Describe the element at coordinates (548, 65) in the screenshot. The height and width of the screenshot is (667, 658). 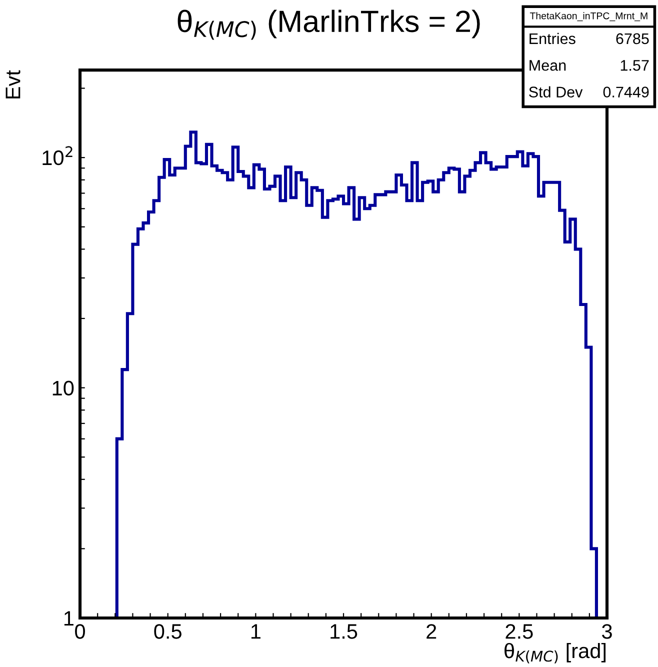
I see `annotation: Mean` at that location.